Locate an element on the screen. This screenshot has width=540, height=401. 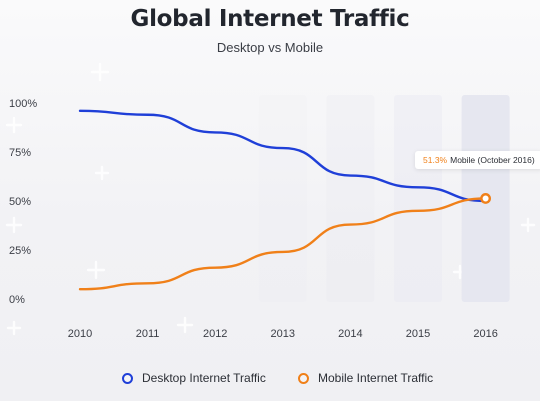
legend-label-mobile: Mobile Internet Traffic is located at coordinates (376, 378).